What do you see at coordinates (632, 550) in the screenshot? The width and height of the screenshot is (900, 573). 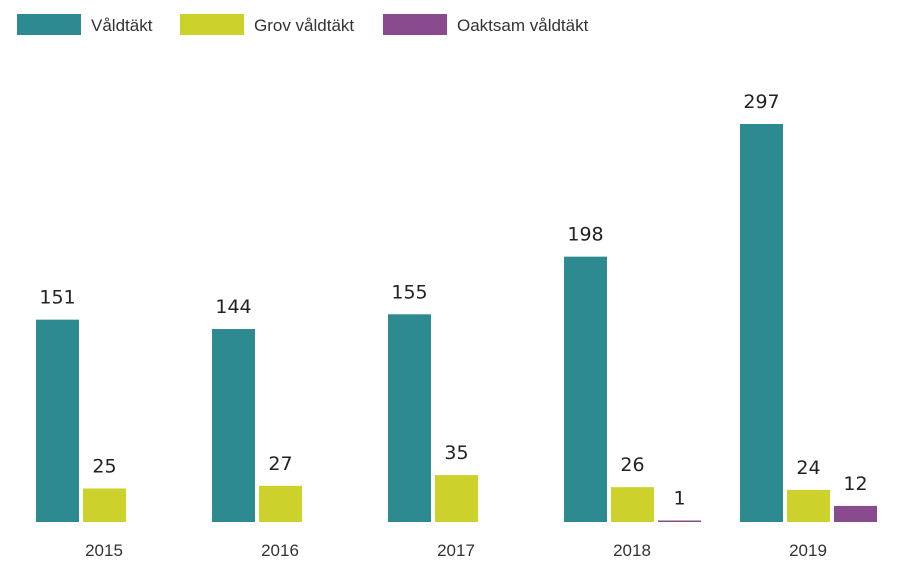 I see `x-tick-label: 2018` at bounding box center [632, 550].